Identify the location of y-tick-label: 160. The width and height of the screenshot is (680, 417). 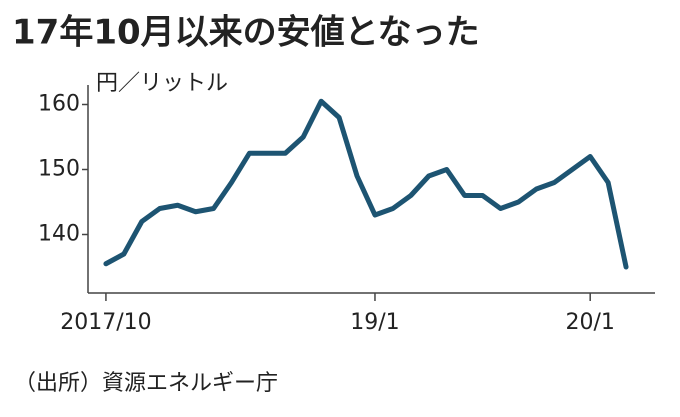
(59, 104).